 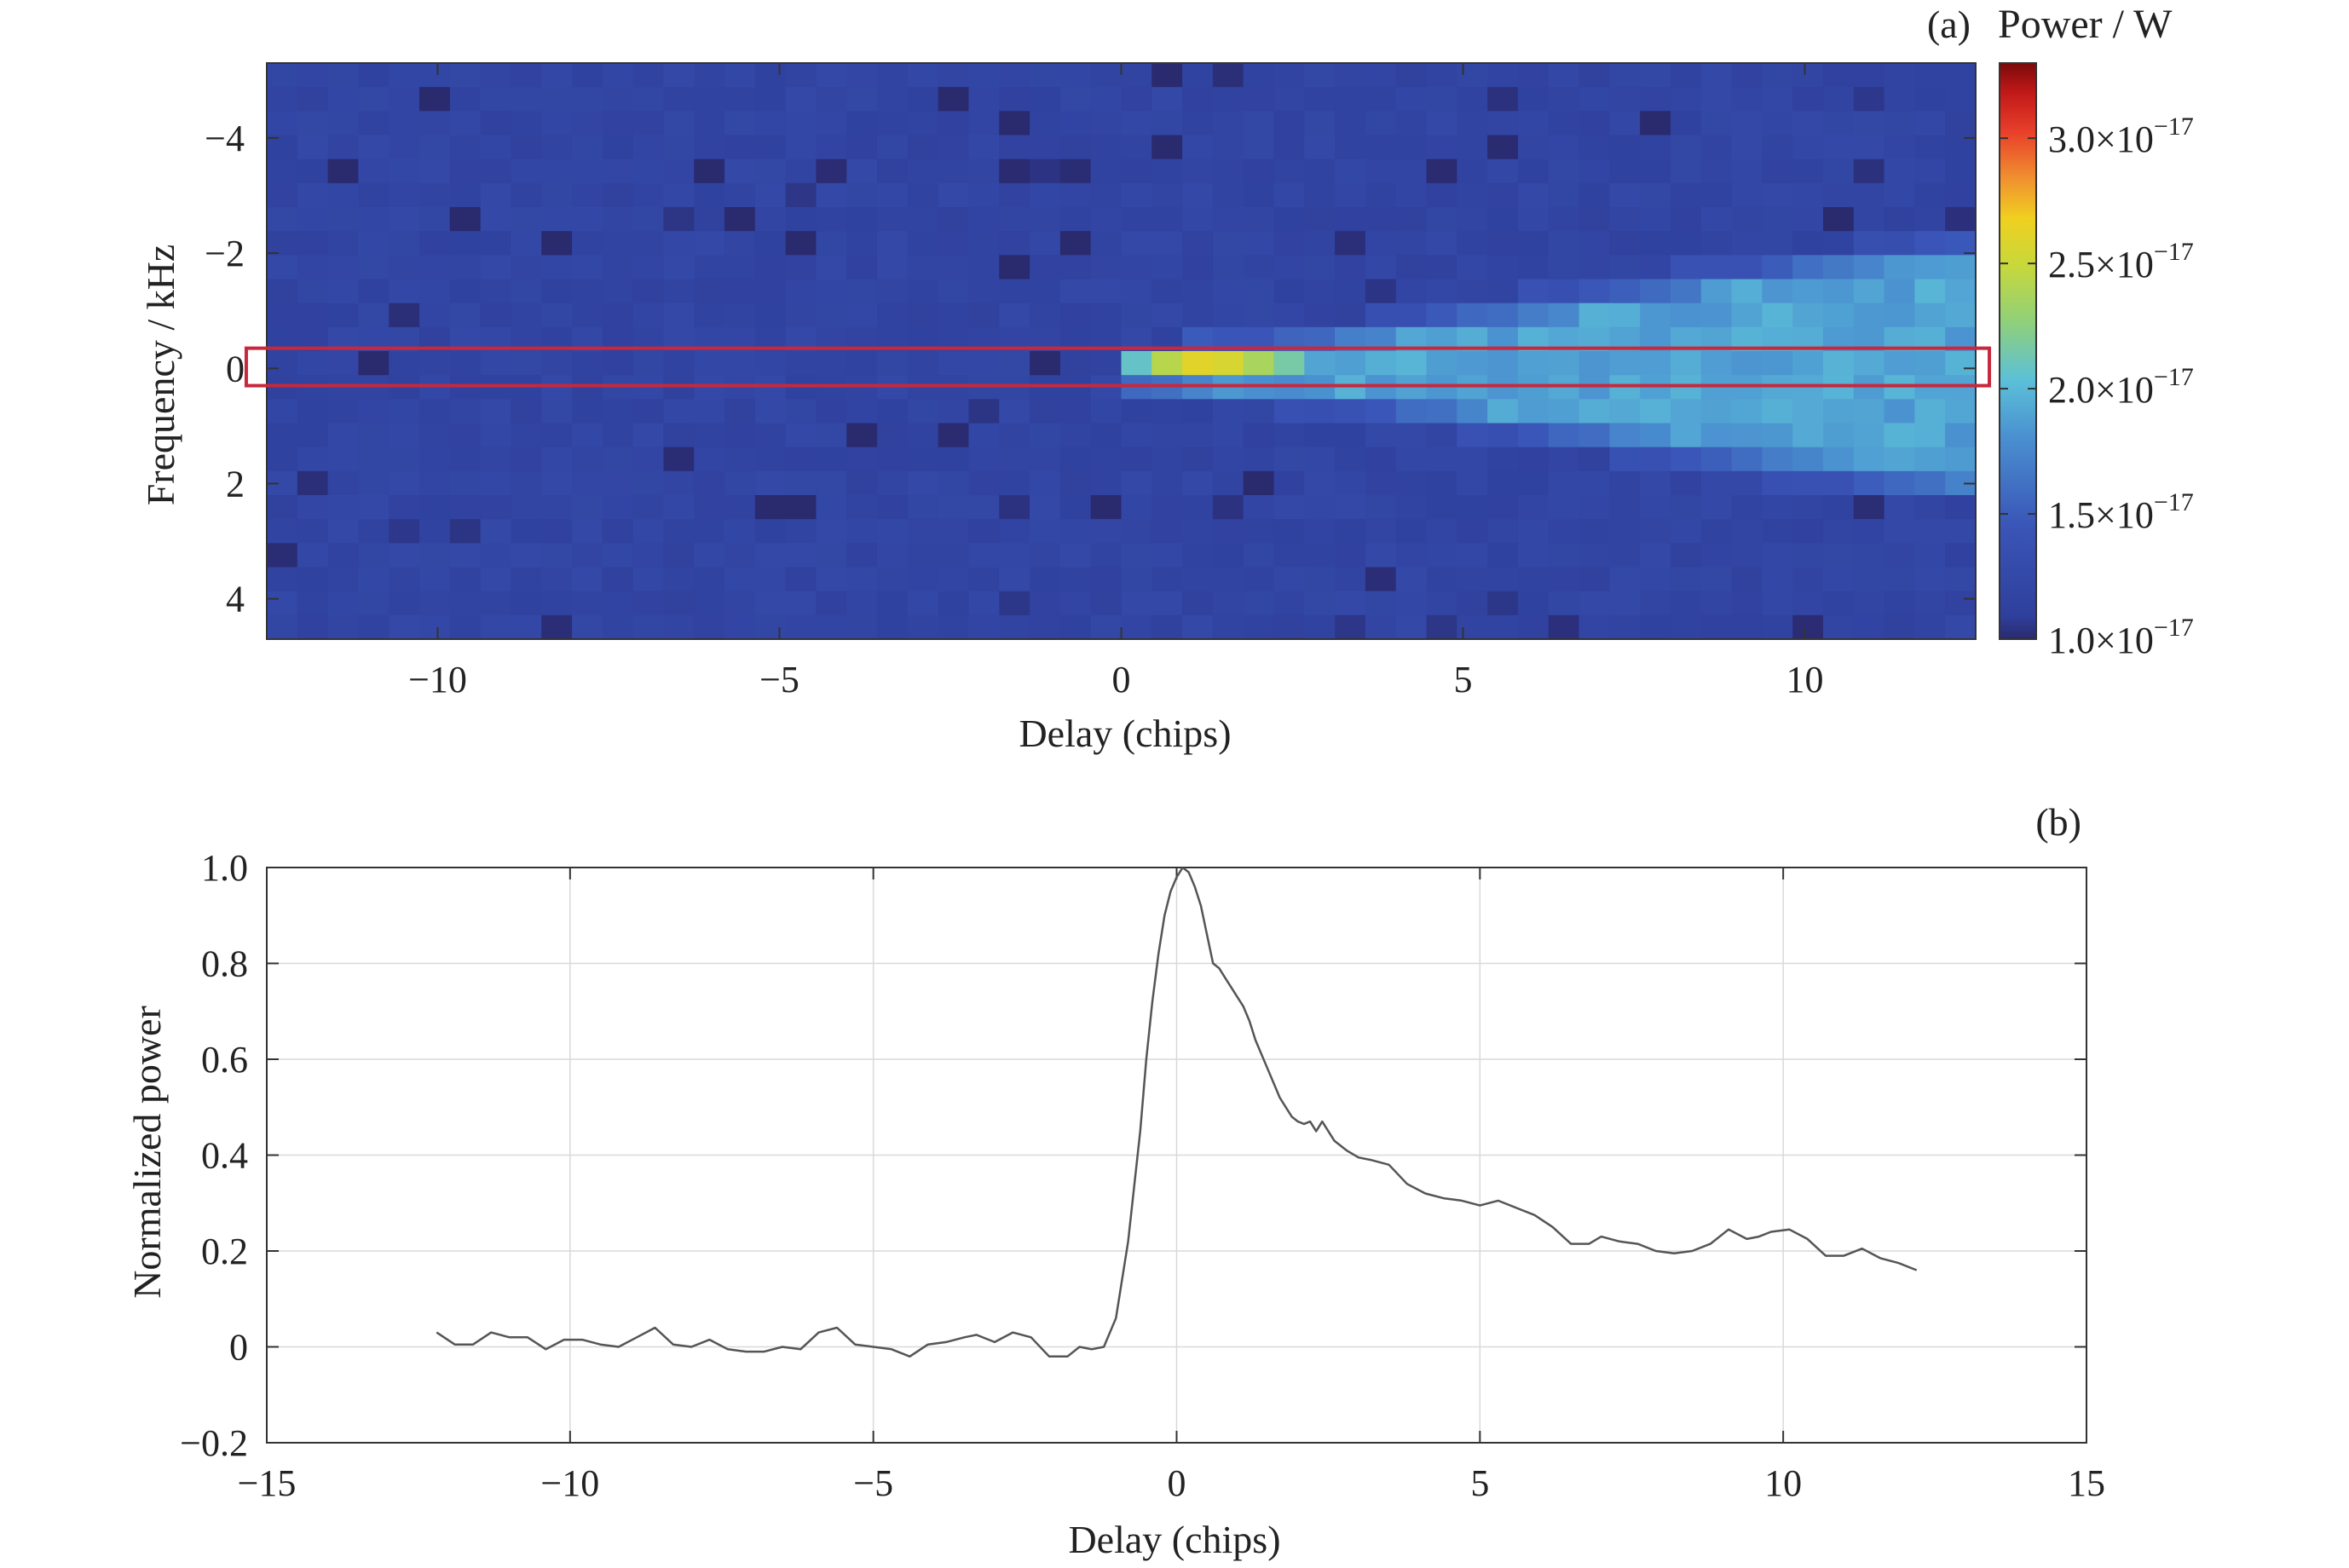 What do you see at coordinates (2121, 512) in the screenshot?
I see `colorbar-tick-label: 1.5×10⁻¹⁷` at bounding box center [2121, 512].